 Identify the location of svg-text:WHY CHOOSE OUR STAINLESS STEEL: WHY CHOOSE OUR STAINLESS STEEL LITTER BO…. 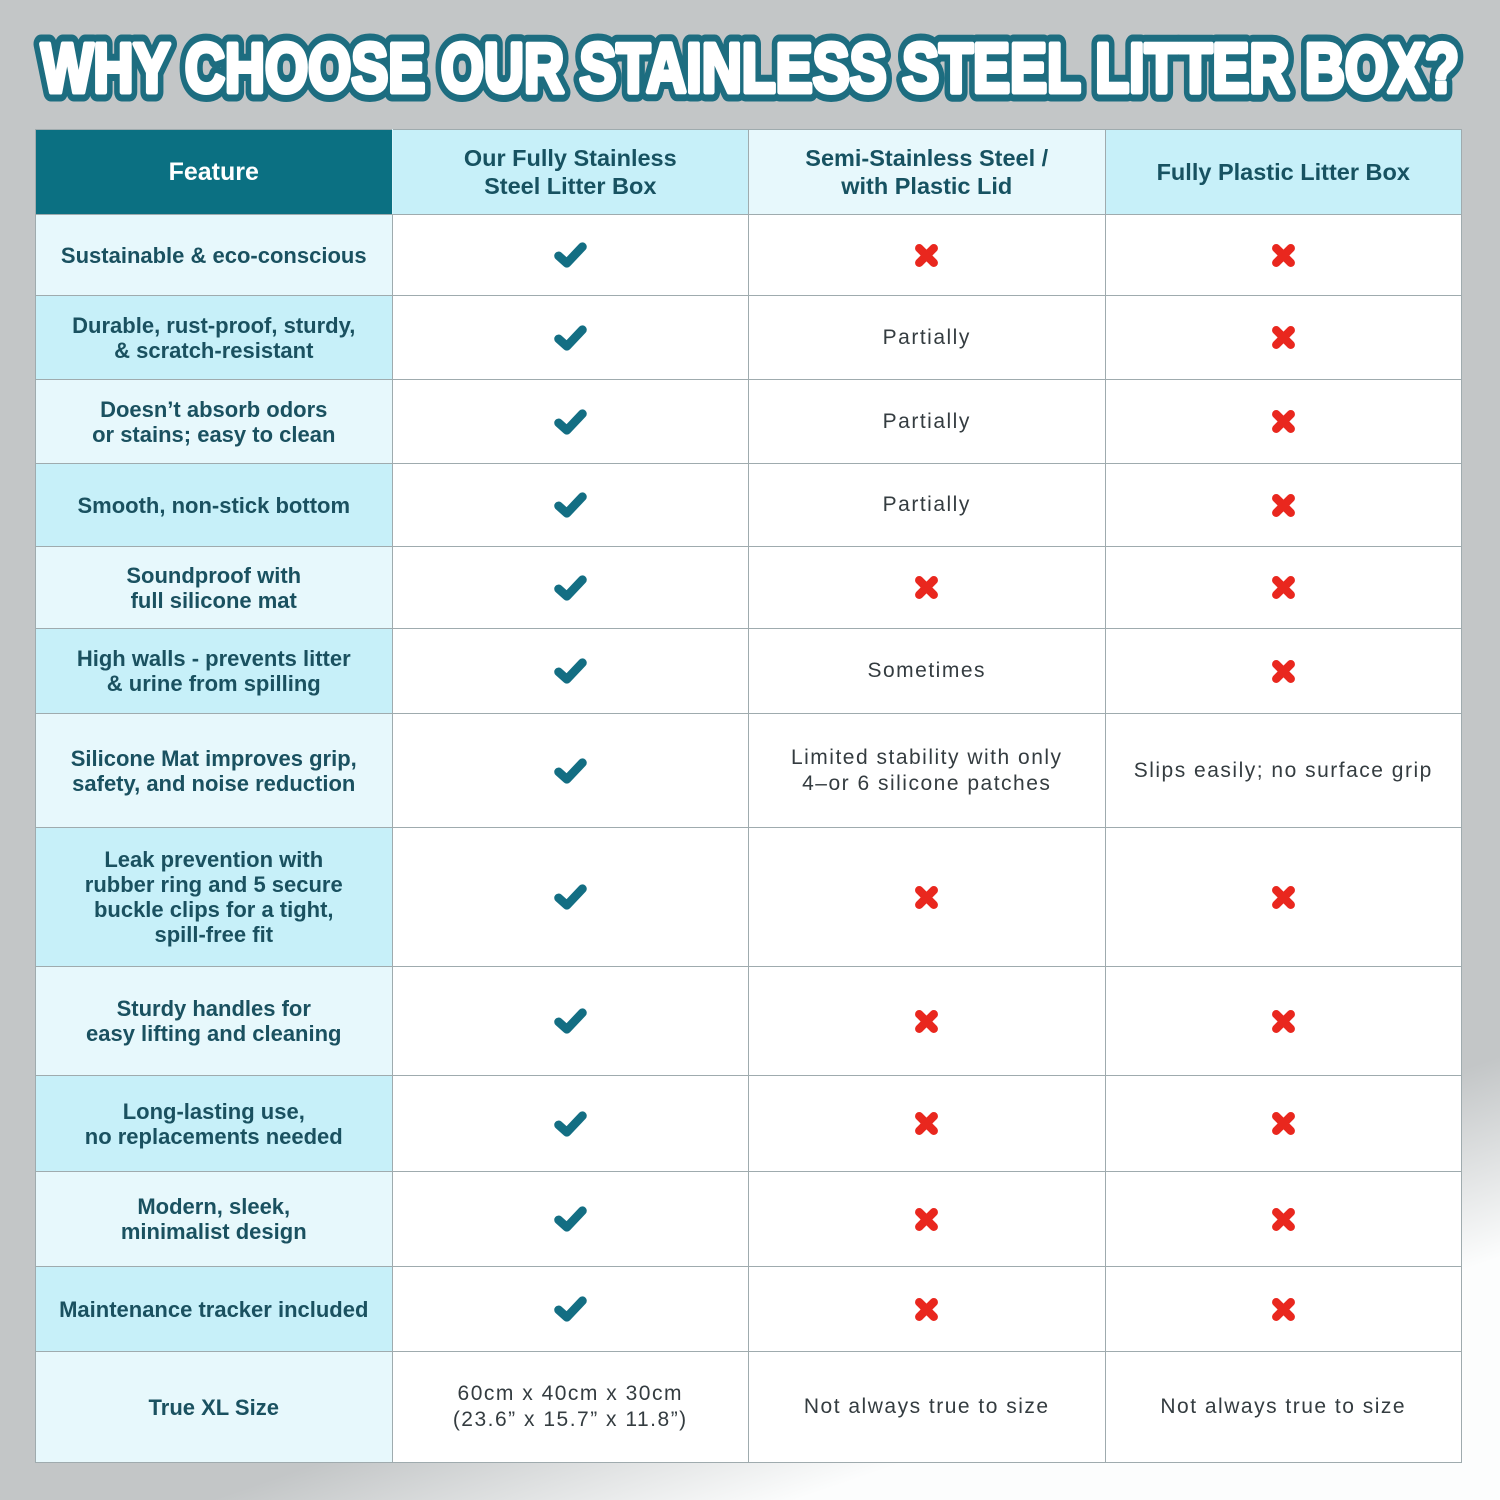
(750, 68).